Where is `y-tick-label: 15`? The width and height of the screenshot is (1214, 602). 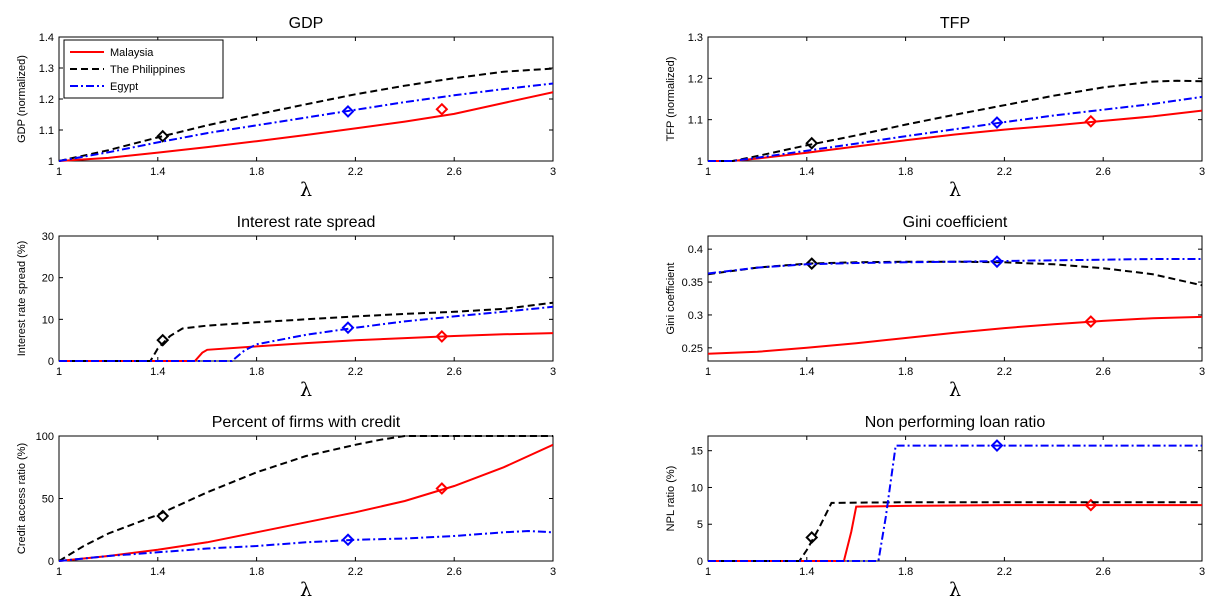 y-tick-label: 15 is located at coordinates (697, 452).